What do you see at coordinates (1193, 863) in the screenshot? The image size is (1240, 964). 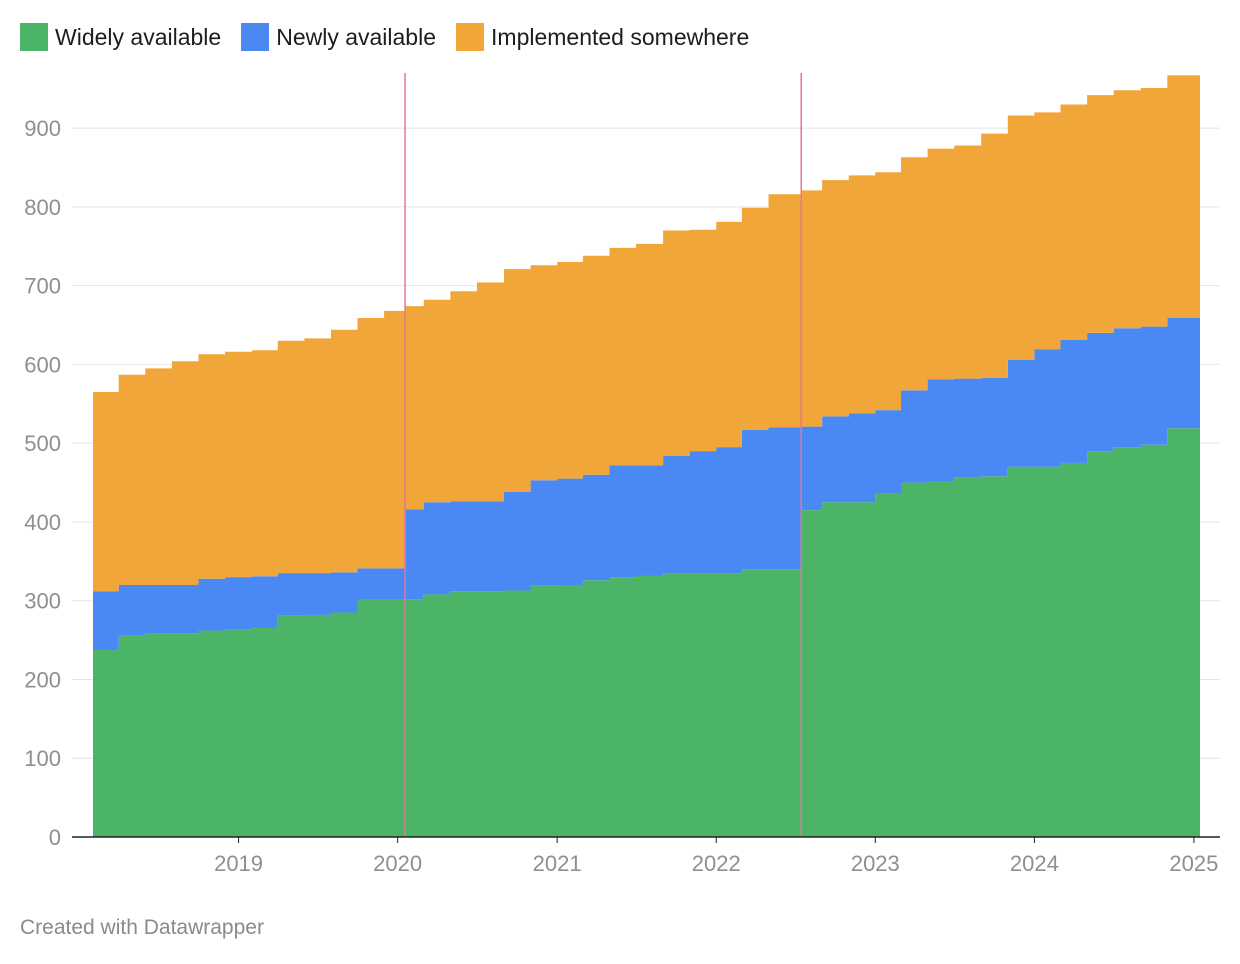 I see `x-tick-label: 2025` at bounding box center [1193, 863].